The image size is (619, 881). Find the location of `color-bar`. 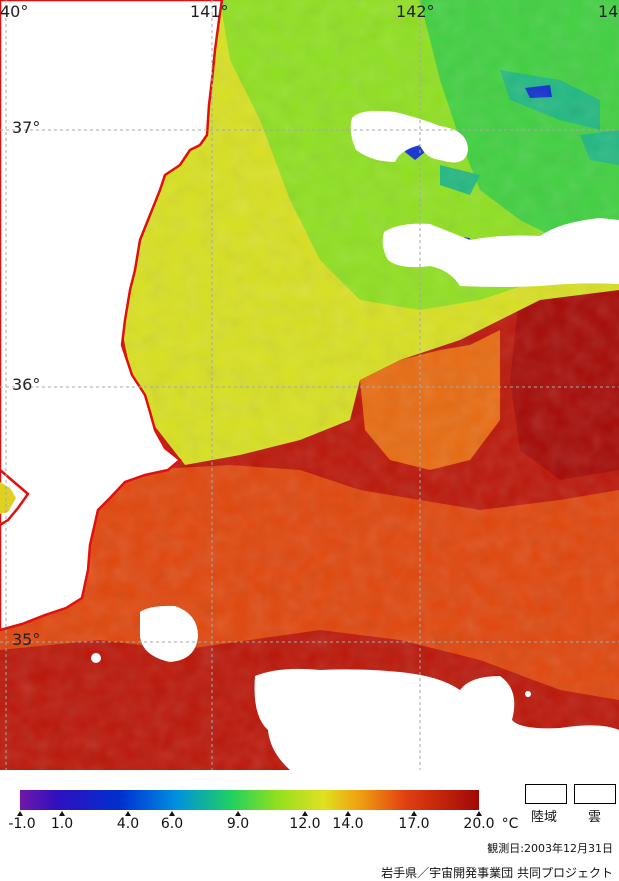

color-bar is located at coordinates (249, 800).